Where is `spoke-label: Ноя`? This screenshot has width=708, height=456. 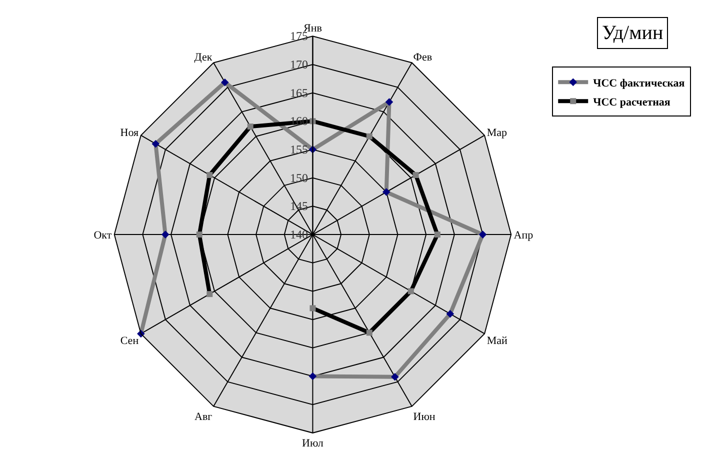 spoke-label: Ноя is located at coordinates (129, 133).